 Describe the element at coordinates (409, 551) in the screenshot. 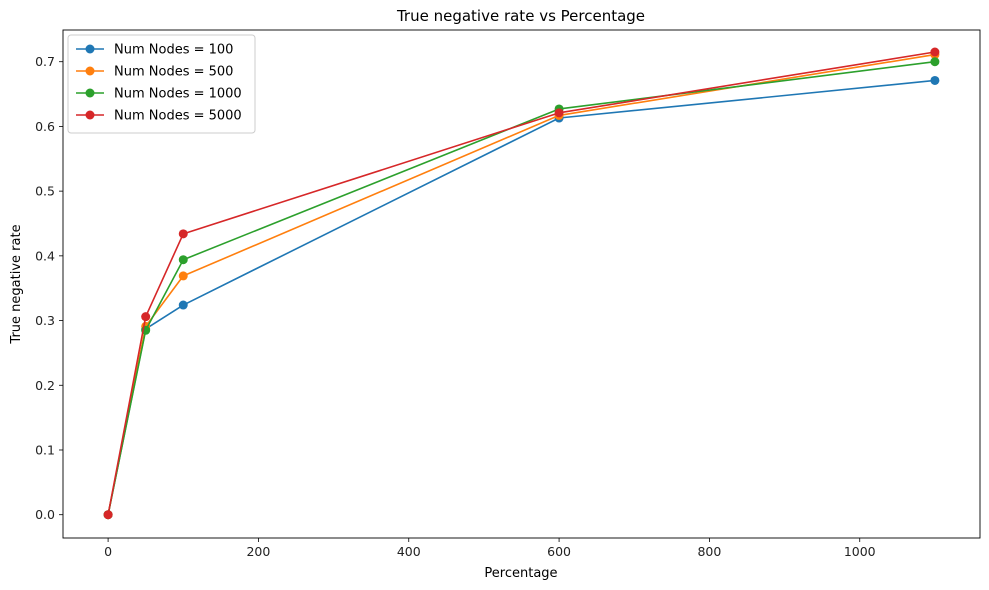

I see `x-tick-label: 400` at that location.